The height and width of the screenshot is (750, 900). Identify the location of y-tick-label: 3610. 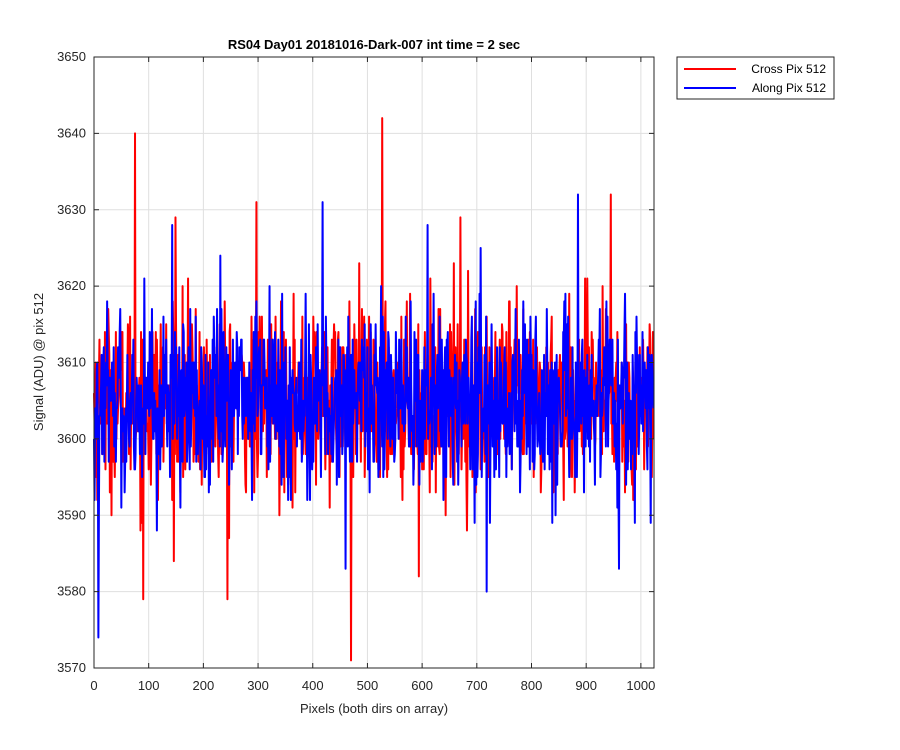
(71, 362).